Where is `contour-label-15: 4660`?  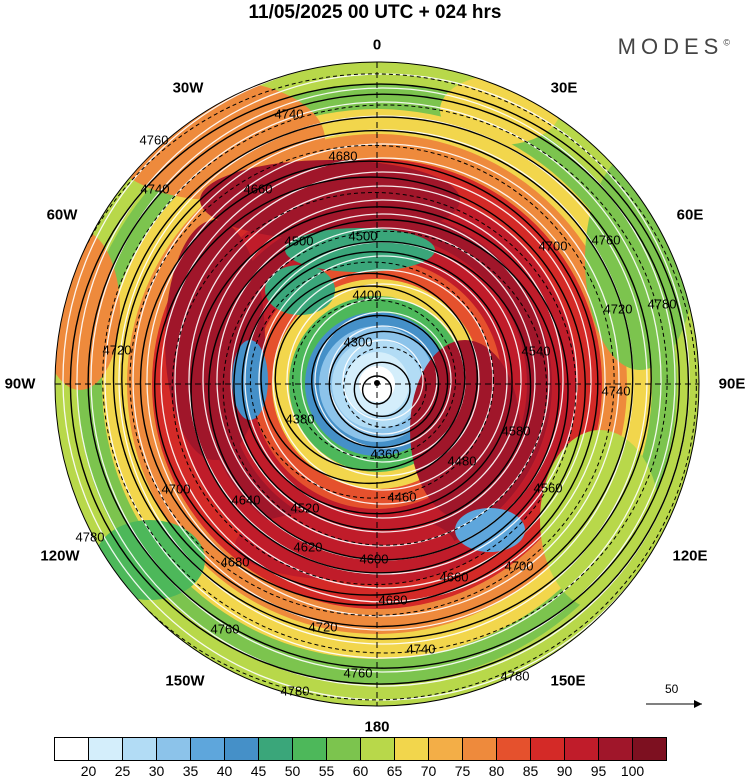 contour-label-15: 4660 is located at coordinates (258, 188).